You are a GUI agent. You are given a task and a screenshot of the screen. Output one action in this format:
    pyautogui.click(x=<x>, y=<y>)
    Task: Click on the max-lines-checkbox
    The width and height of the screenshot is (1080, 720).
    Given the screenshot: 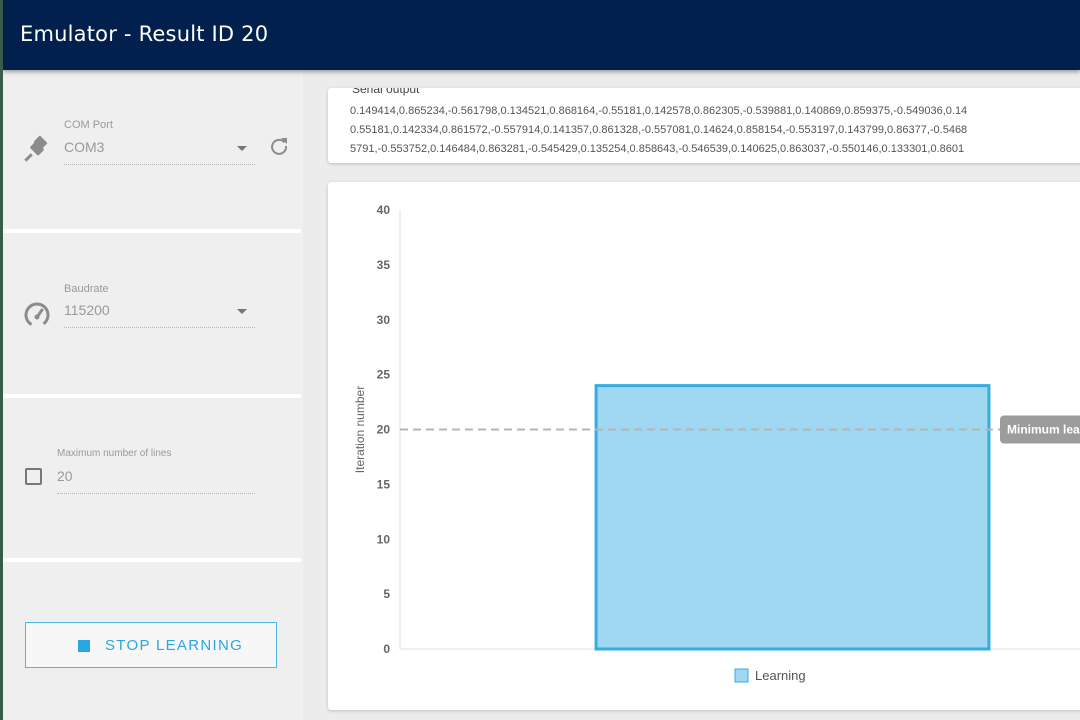 What is the action you would take?
    pyautogui.click(x=33, y=476)
    